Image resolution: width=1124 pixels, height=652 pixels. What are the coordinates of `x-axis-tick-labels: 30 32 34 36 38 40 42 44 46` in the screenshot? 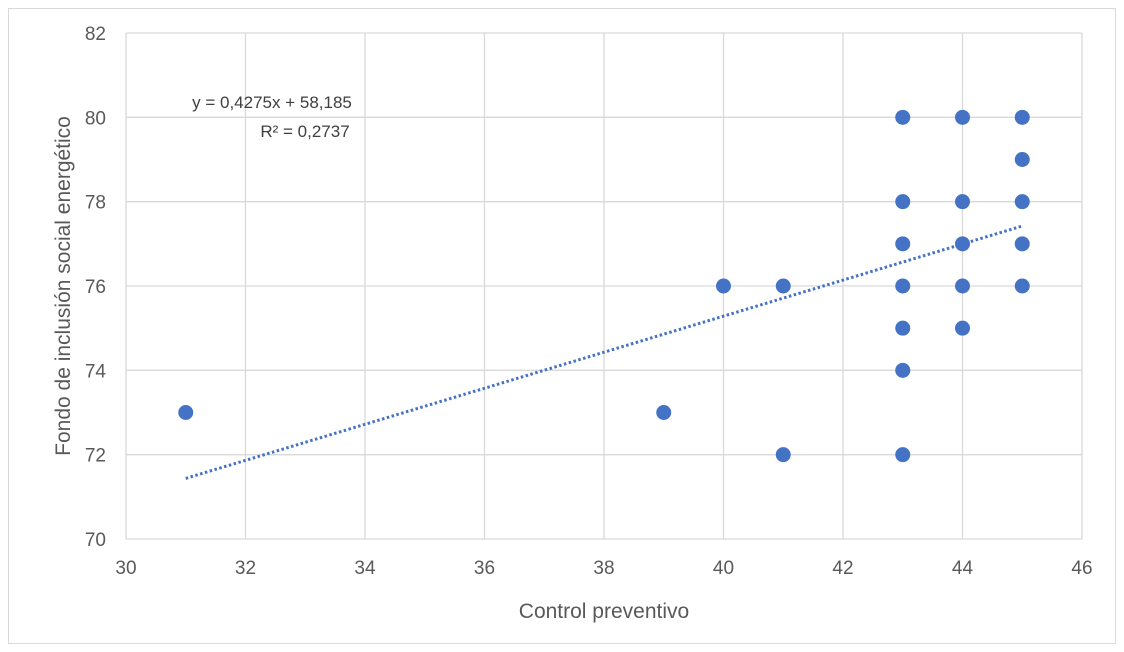 It's located at (603, 568).